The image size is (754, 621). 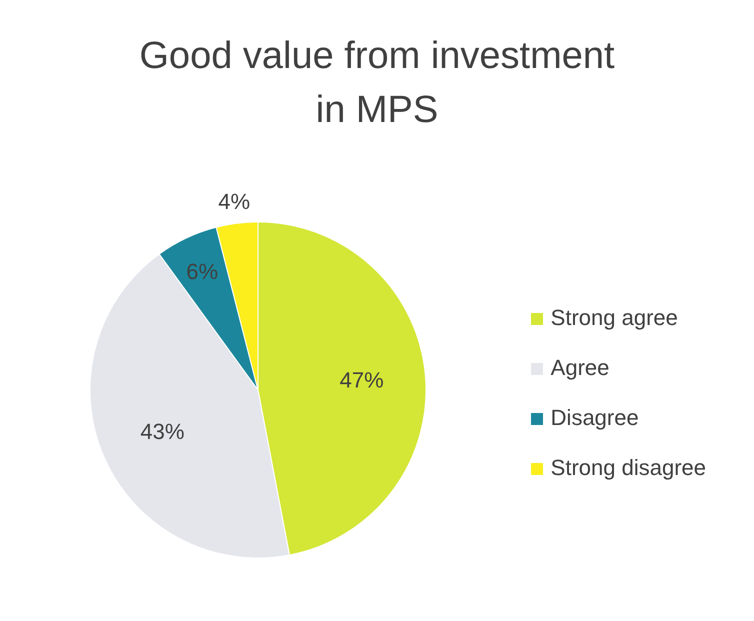 I want to click on data-label: 43%, so click(x=162, y=431).